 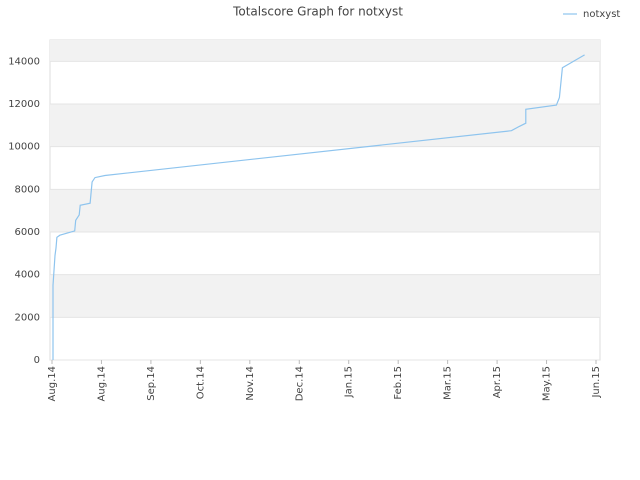 What do you see at coordinates (27, 275) in the screenshot?
I see `y-tick-label: 4000` at bounding box center [27, 275].